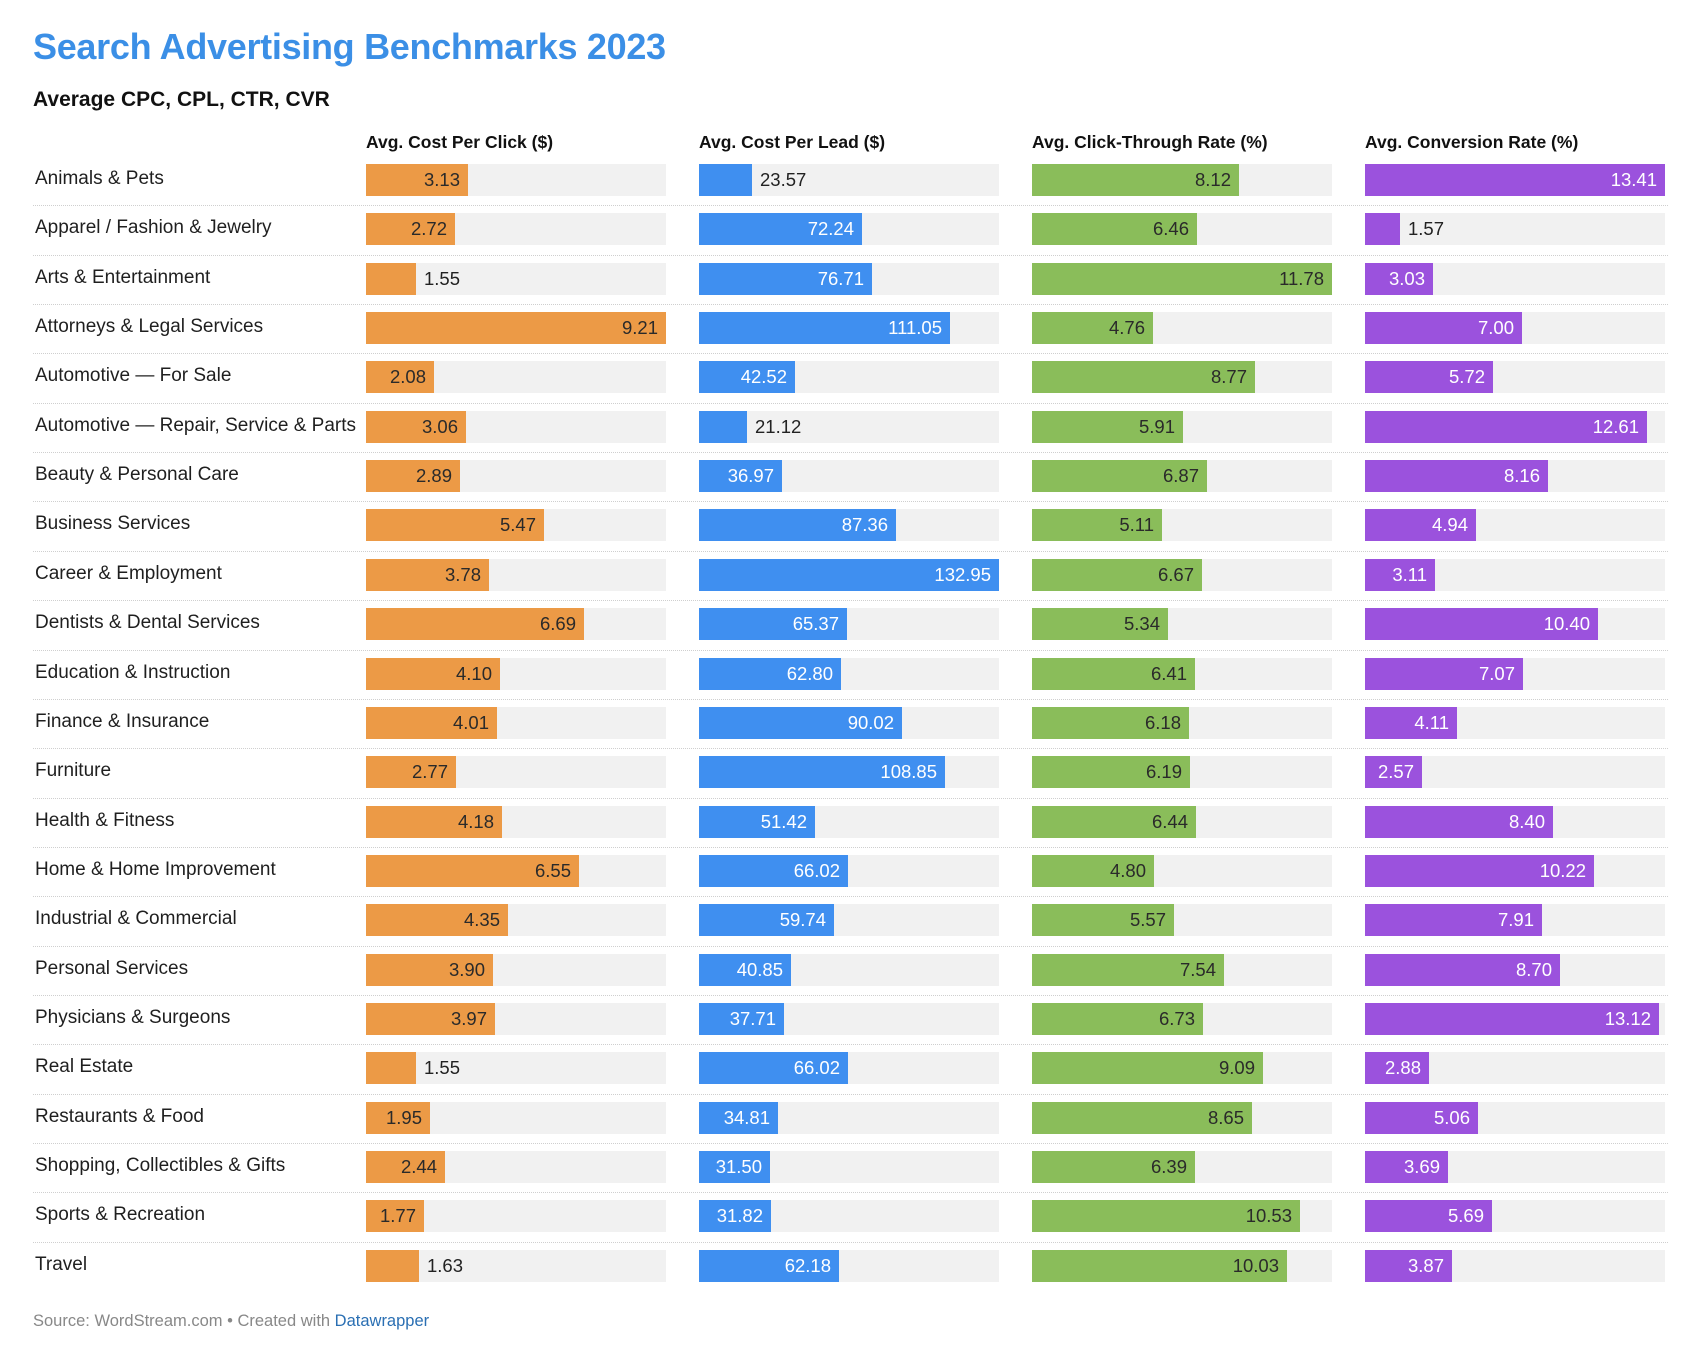 This screenshot has width=1696, height=1364. What do you see at coordinates (1431, 722) in the screenshot?
I see `value-label-cvr: 4.11` at bounding box center [1431, 722].